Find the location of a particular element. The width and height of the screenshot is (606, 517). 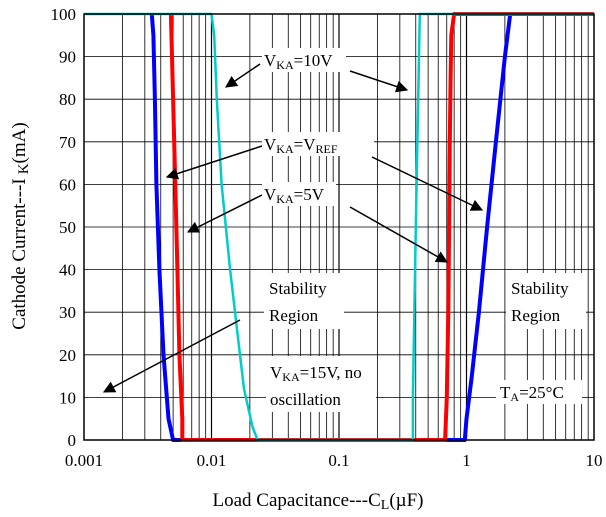

y-axis-title: Cathode Current---IK(mA) is located at coordinates (20, 225).